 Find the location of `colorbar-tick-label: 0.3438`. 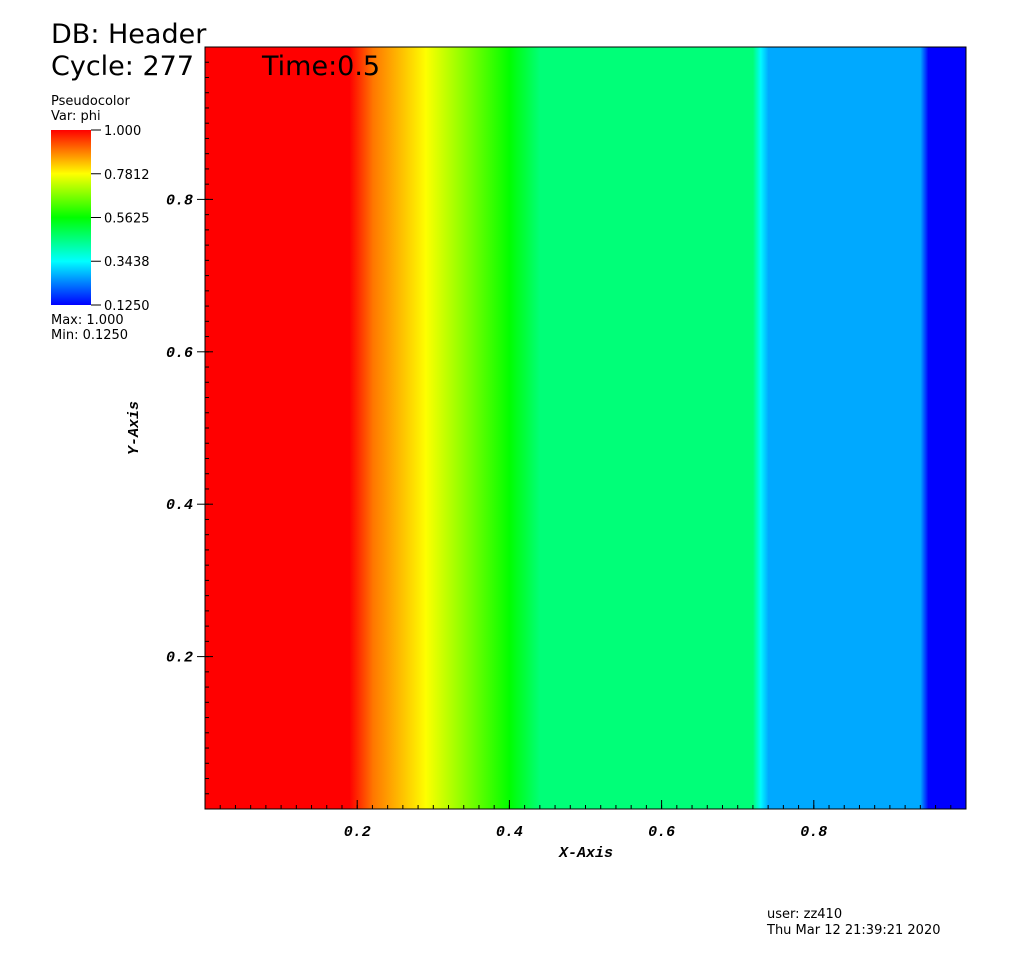

colorbar-tick-label: 0.3438 is located at coordinates (127, 262).